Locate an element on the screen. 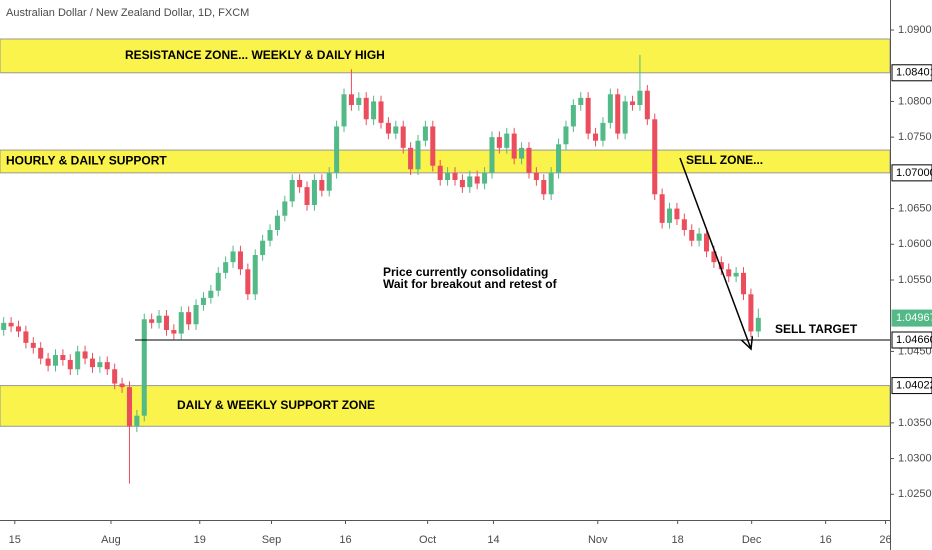 The image size is (932, 550). x-tick-label: Oct is located at coordinates (427, 540).